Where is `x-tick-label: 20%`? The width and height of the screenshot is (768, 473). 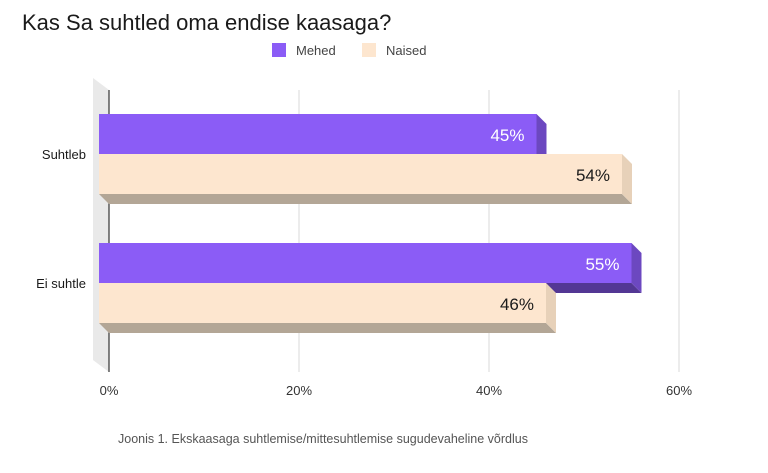 x-tick-label: 20% is located at coordinates (299, 390).